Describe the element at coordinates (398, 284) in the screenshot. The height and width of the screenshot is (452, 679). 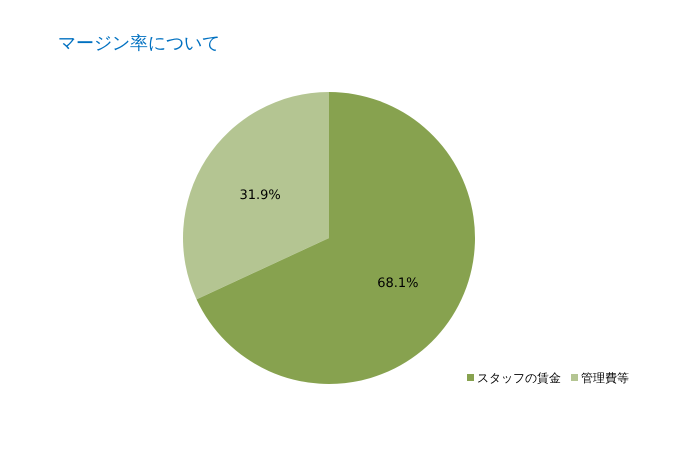
I see `data-label: 68.1%` at that location.